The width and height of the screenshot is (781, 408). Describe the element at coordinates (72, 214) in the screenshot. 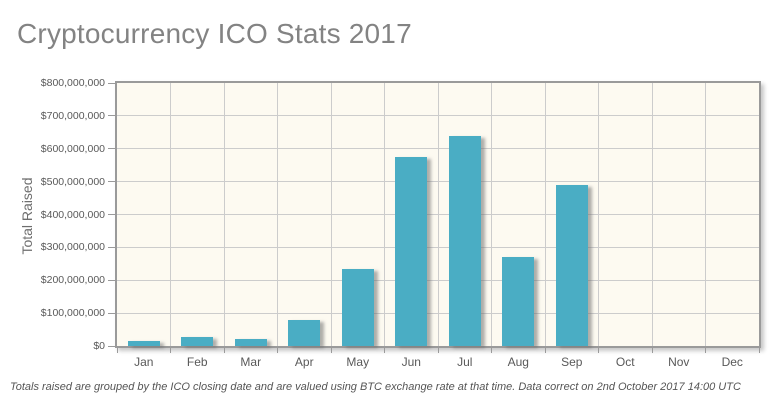

I see `y-tick-label: $400,000,000` at that location.